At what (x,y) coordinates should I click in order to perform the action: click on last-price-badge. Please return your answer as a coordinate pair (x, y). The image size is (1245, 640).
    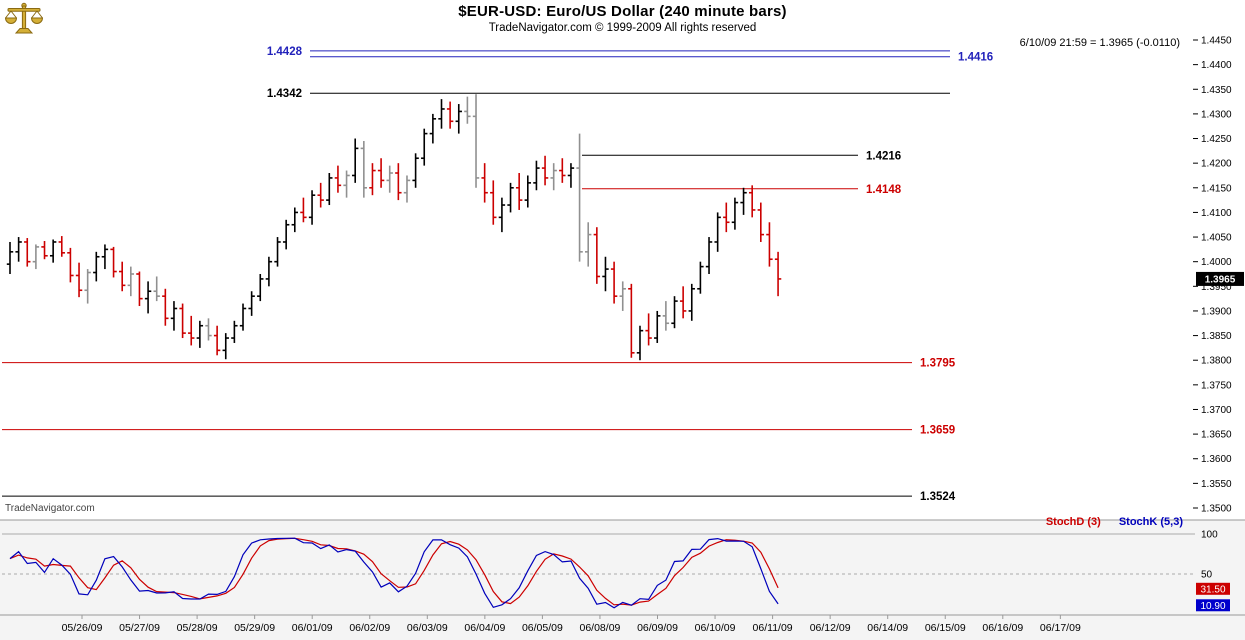
    Looking at the image, I should click on (1220, 278).